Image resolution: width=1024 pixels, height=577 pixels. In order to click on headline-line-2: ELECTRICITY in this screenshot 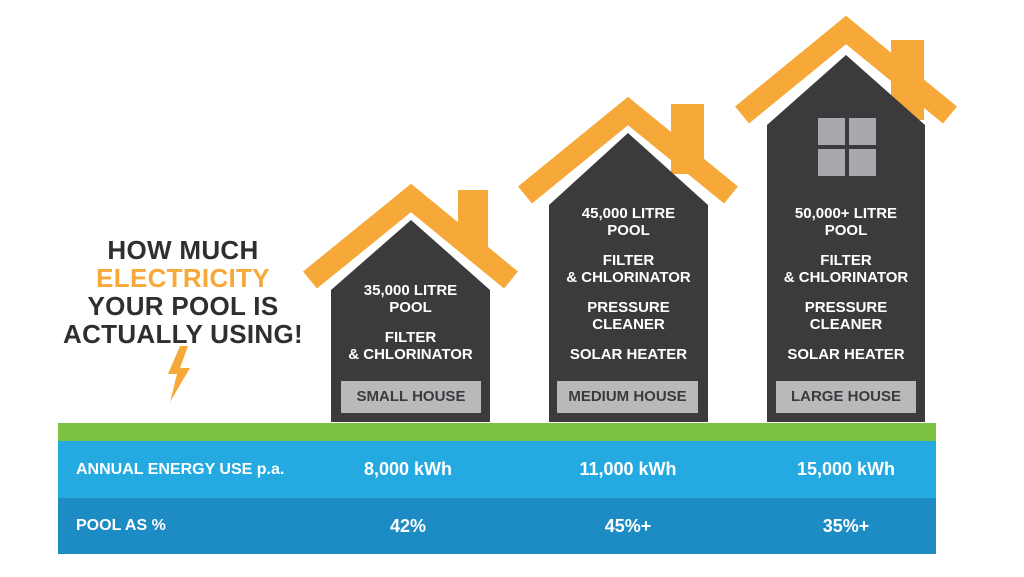, I will do `click(183, 278)`.